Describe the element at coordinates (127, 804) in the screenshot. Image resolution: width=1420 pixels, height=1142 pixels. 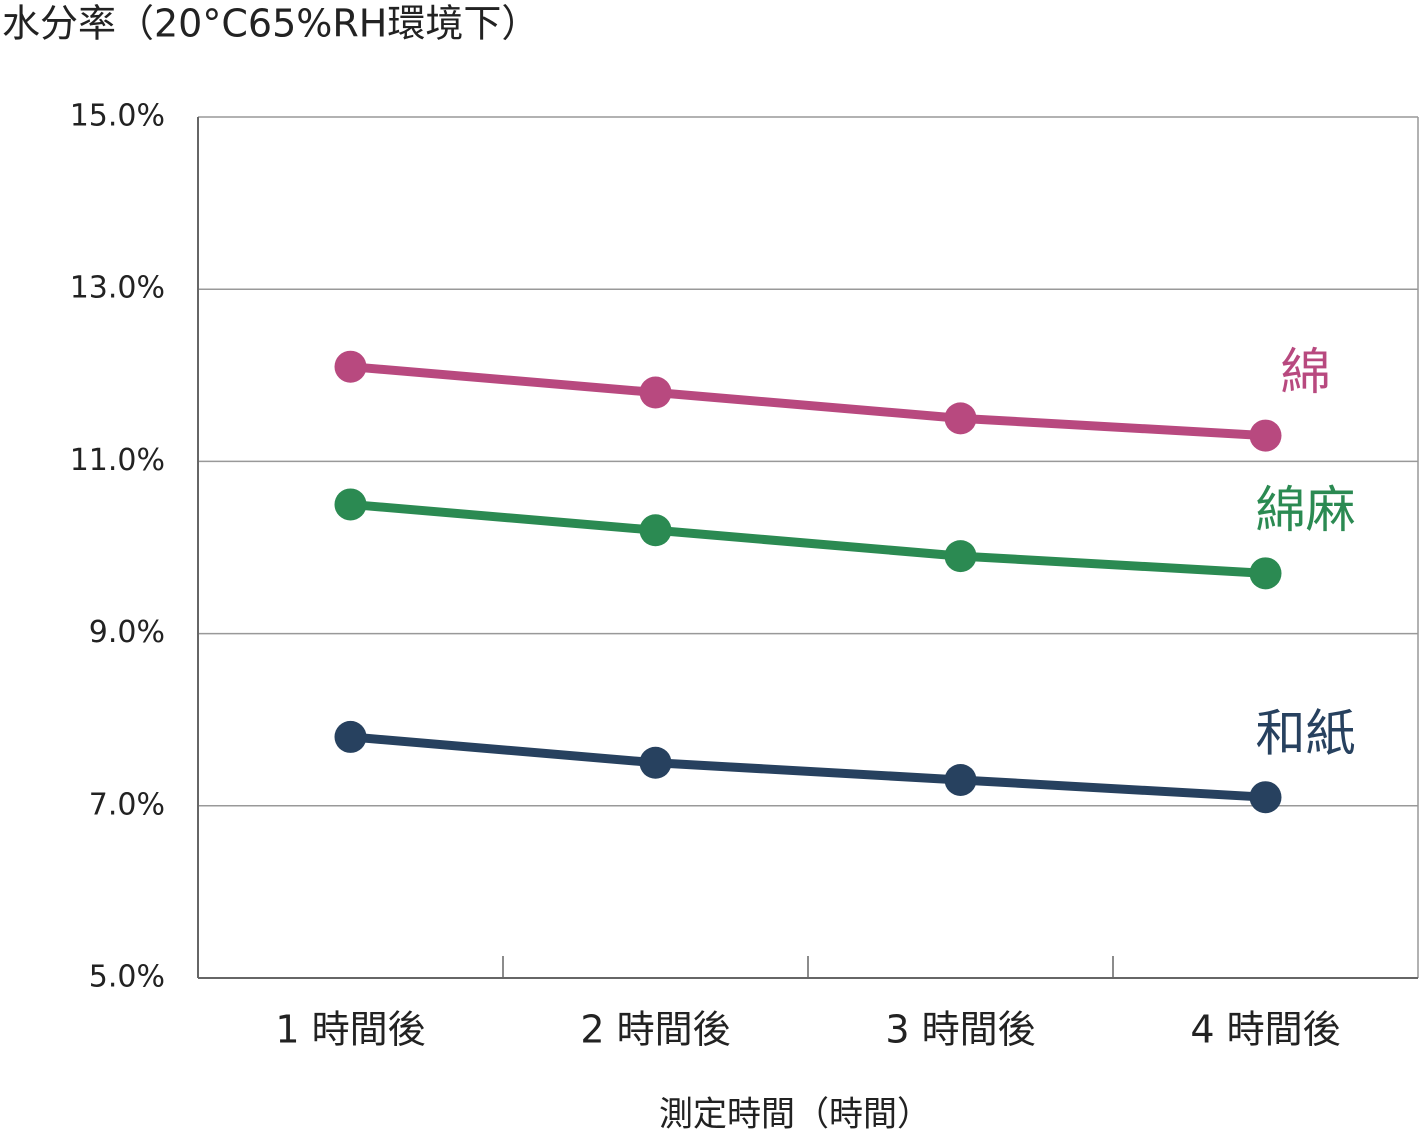
I see `y-tick-label: 7.0%` at that location.